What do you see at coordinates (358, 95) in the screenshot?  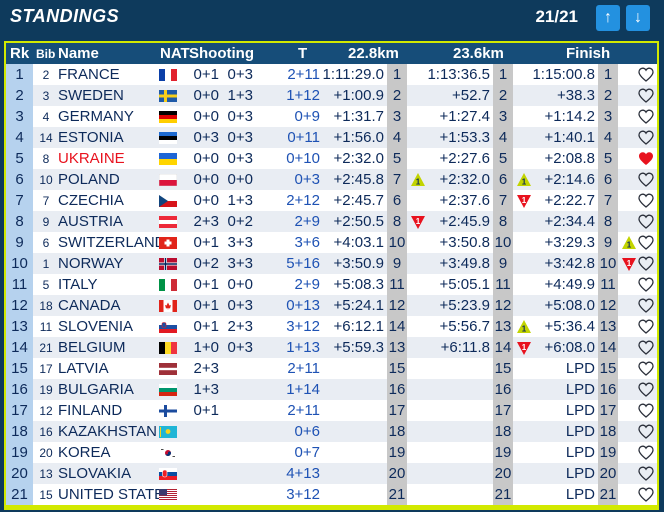 I see `split-1-time: +1:00.9` at bounding box center [358, 95].